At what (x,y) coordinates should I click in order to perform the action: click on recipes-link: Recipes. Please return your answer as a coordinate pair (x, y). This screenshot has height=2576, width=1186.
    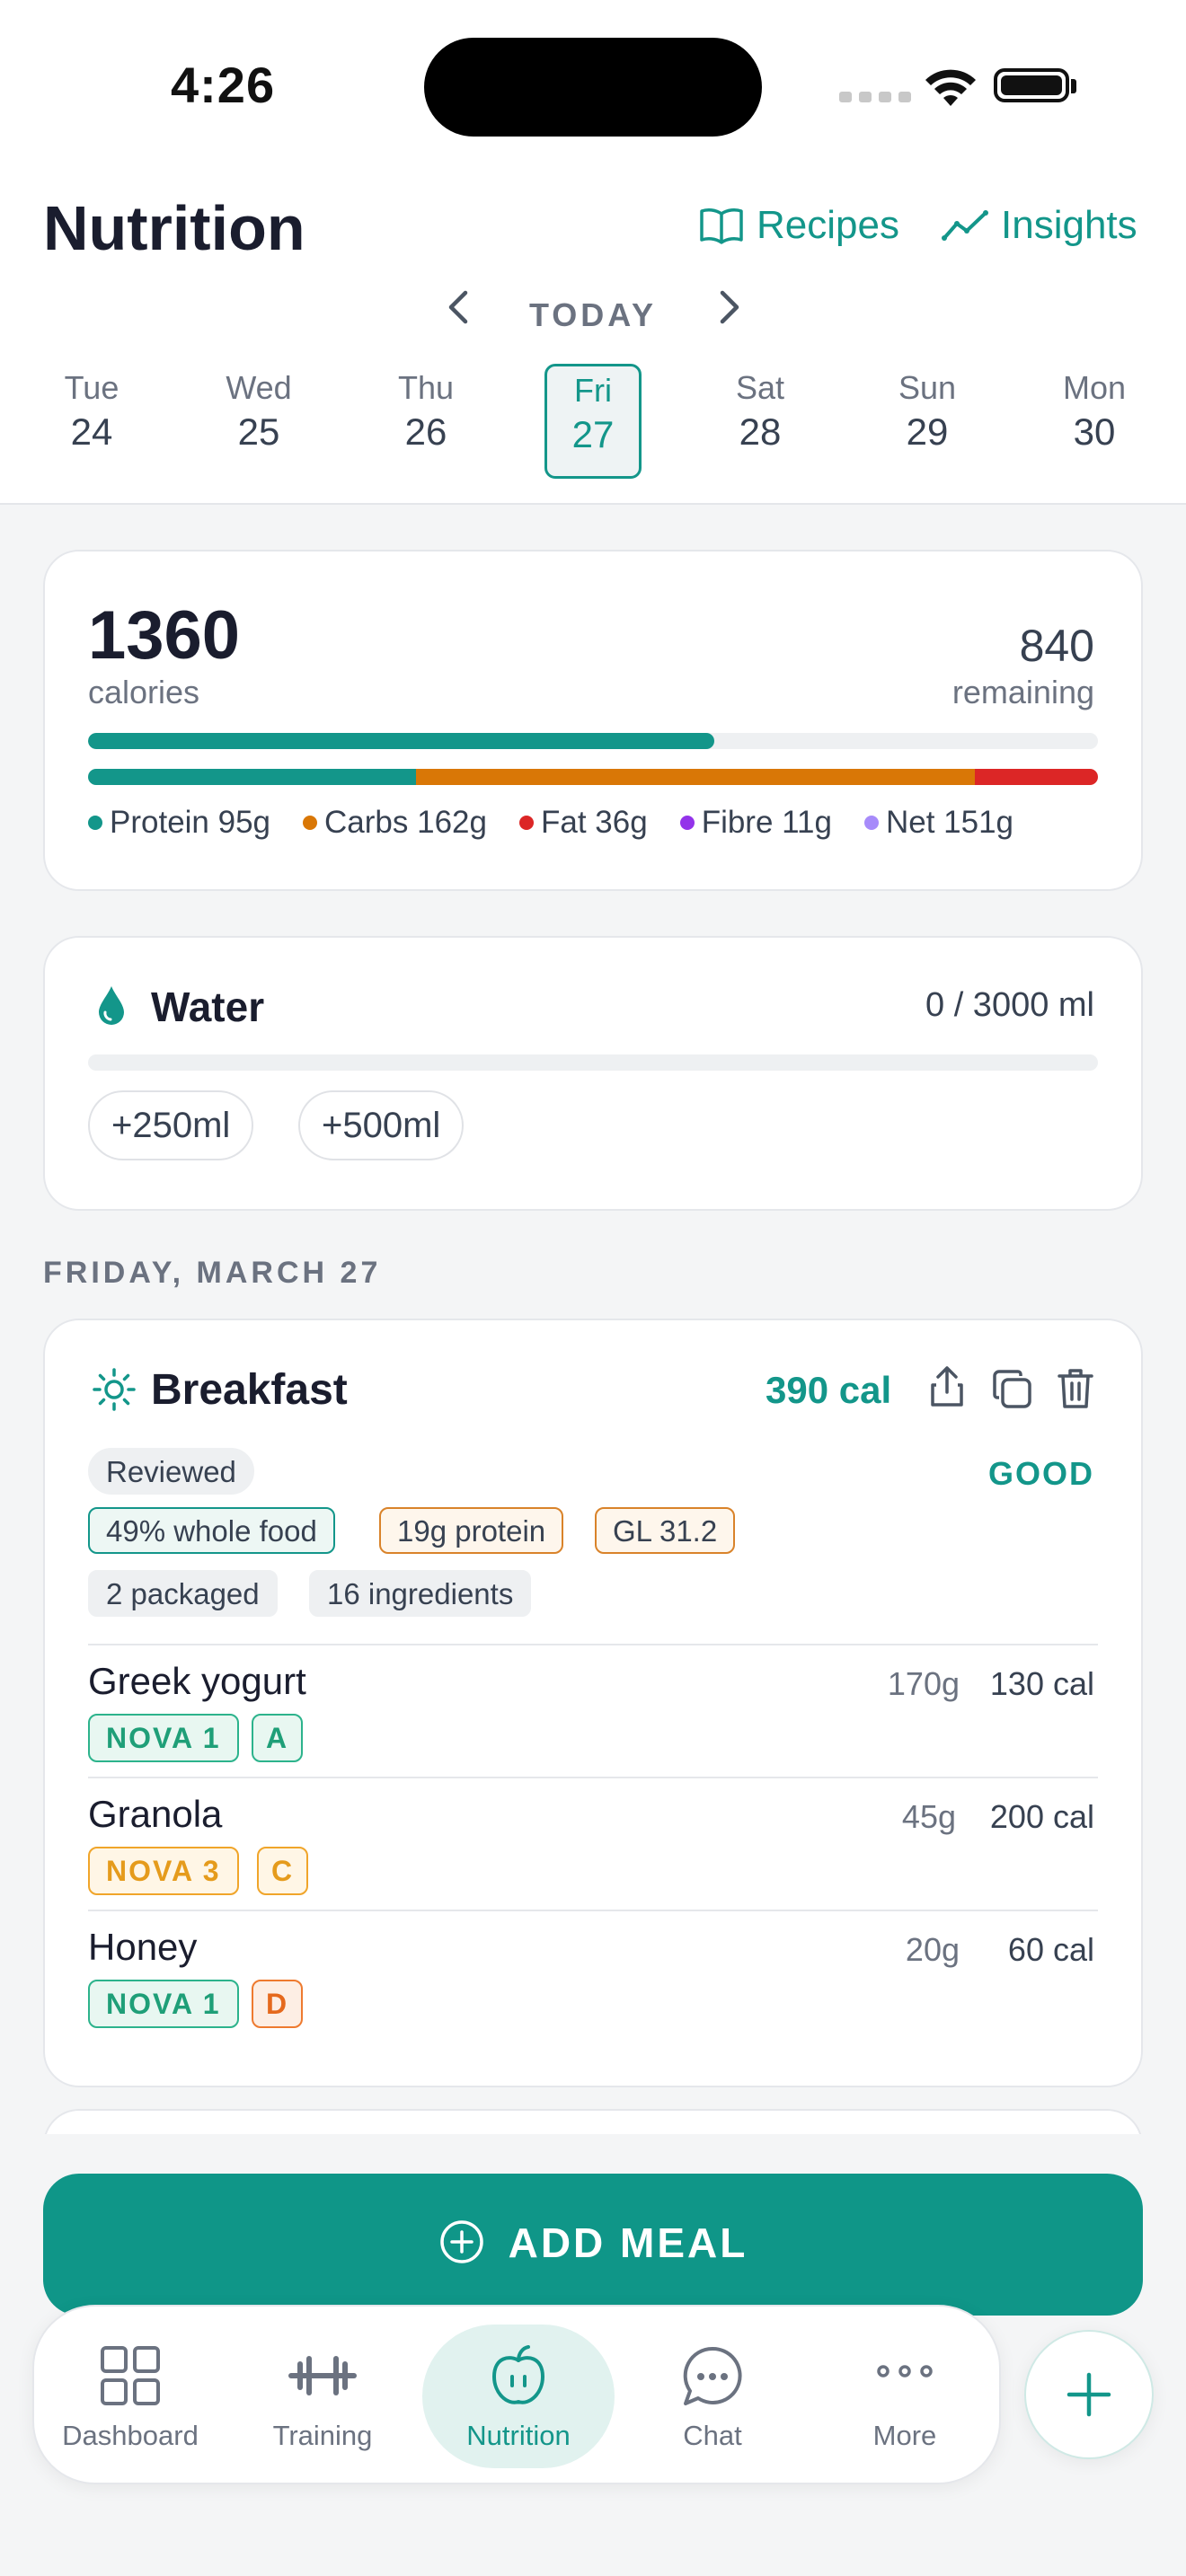
    Looking at the image, I should click on (799, 225).